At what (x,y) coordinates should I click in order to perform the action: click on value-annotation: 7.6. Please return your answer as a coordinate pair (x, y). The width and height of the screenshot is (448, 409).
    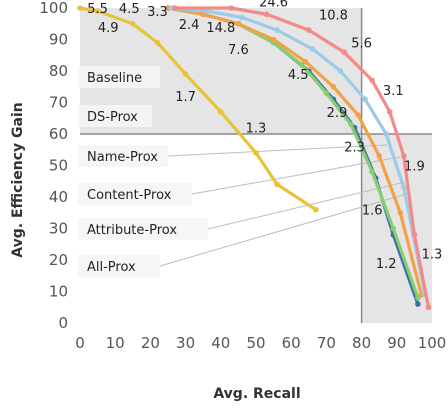
    Looking at the image, I should click on (238, 50).